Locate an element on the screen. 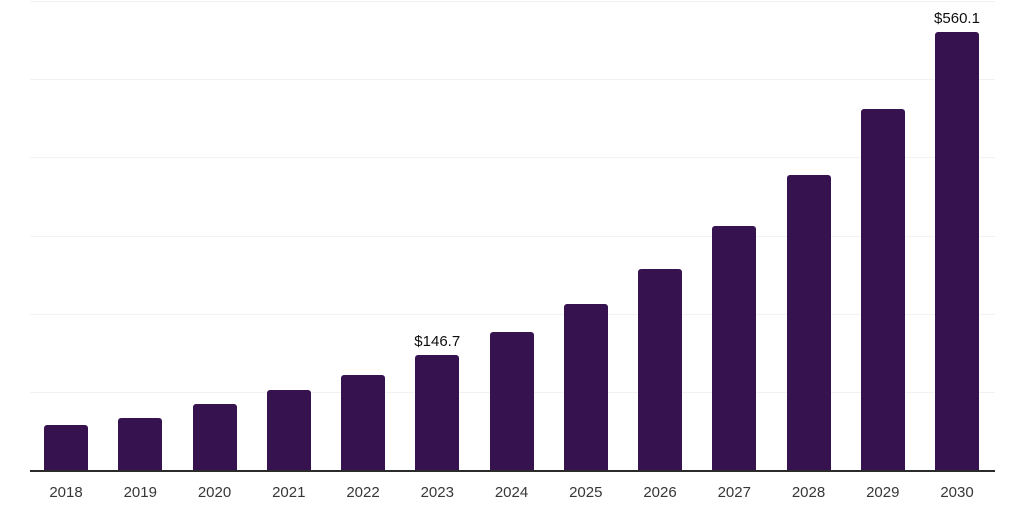 This screenshot has width=1024, height=512. x-tick-2020: 2020 is located at coordinates (214, 492).